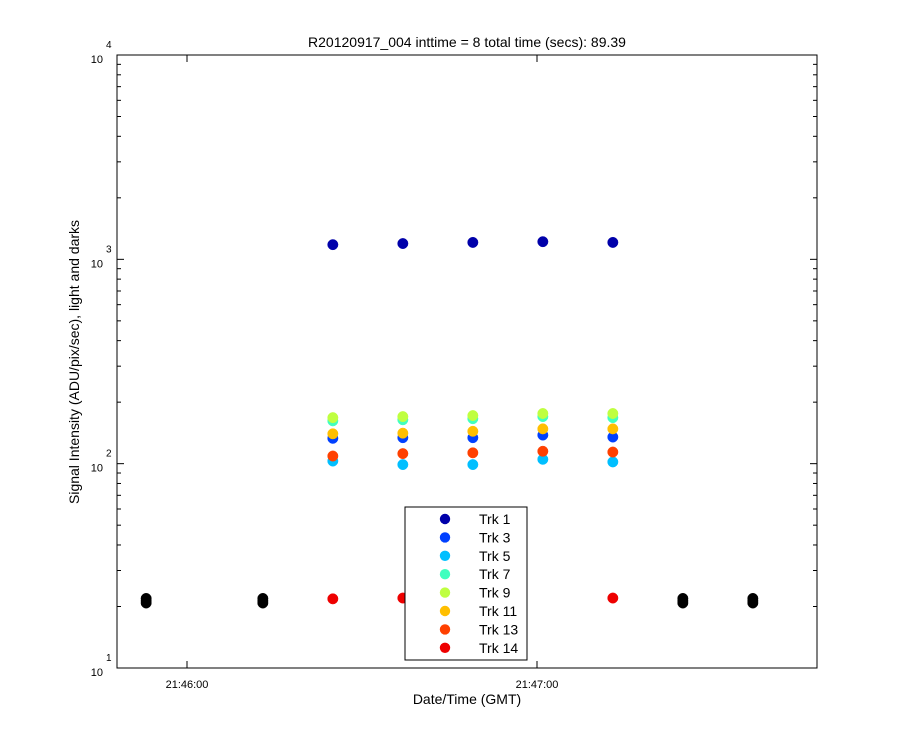  What do you see at coordinates (495, 556) in the screenshot?
I see `legend-label: Trk 5` at bounding box center [495, 556].